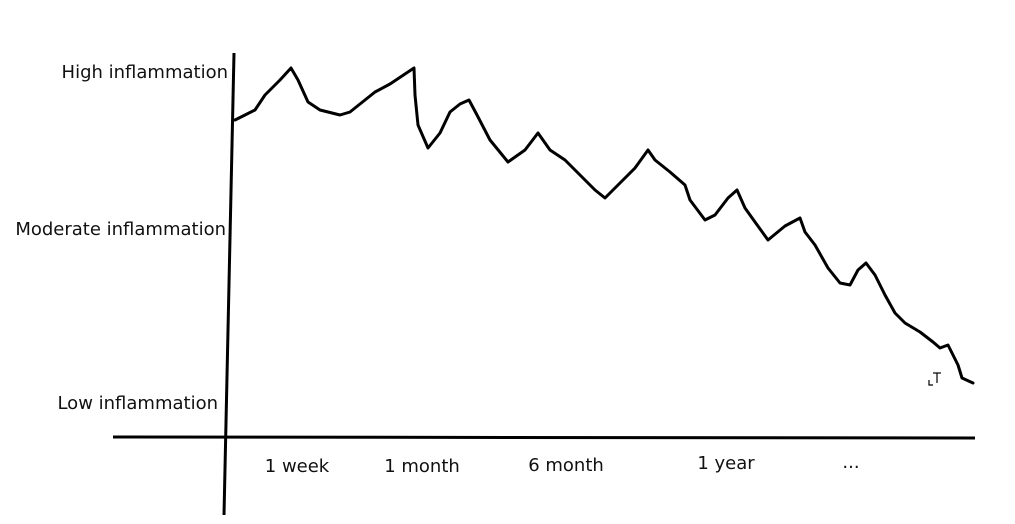 This screenshot has height=524, width=1015. What do you see at coordinates (934, 379) in the screenshot?
I see `text-cursor-icon` at bounding box center [934, 379].